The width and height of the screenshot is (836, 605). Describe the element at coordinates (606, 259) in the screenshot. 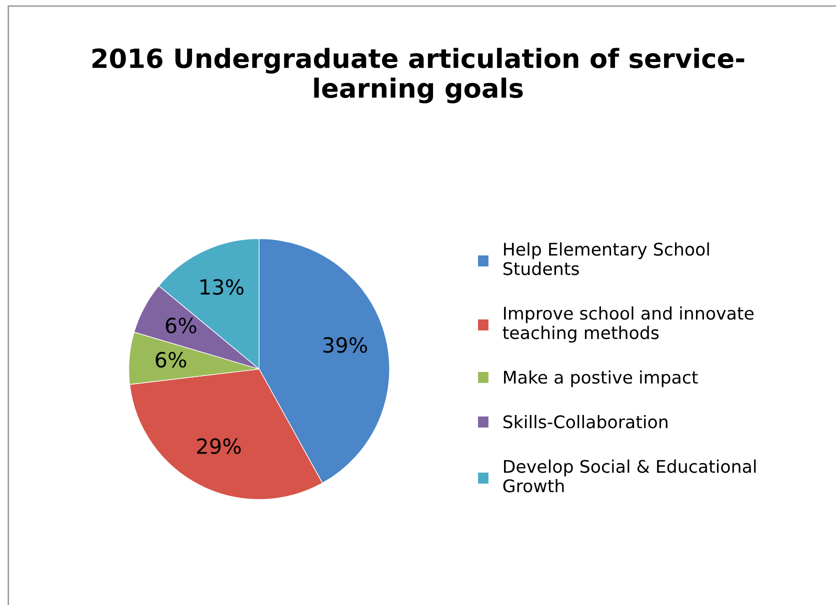

I see `legend-label: Help Elementary School Students` at that location.